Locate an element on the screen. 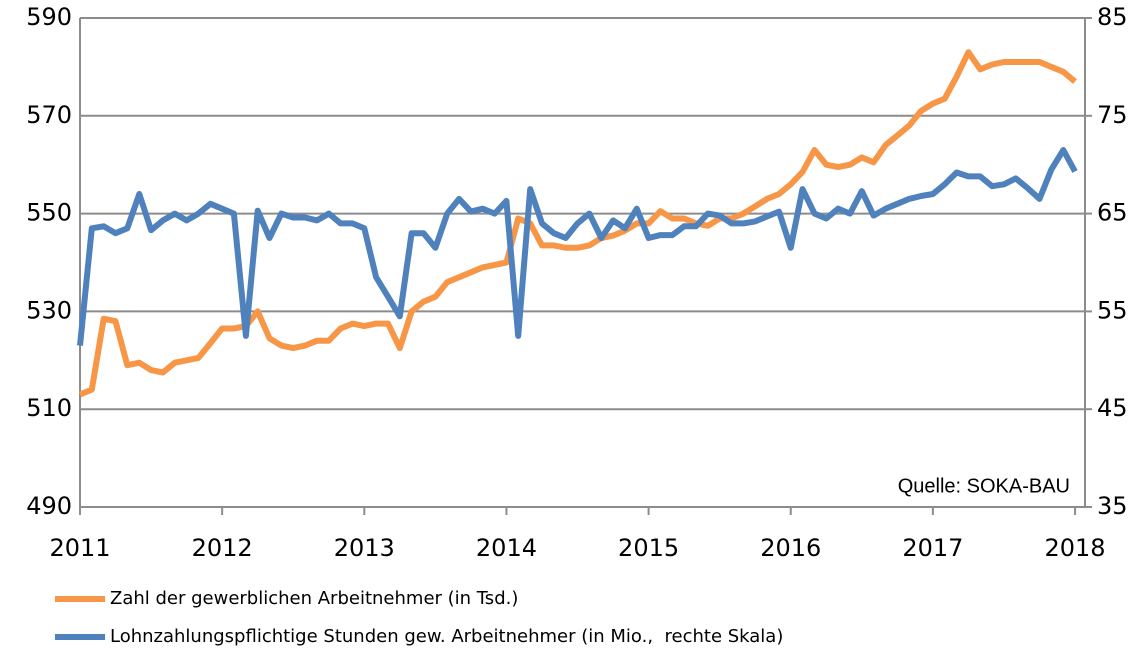 This screenshot has height=649, width=1148. x-tick-label: 2016 is located at coordinates (790, 548).